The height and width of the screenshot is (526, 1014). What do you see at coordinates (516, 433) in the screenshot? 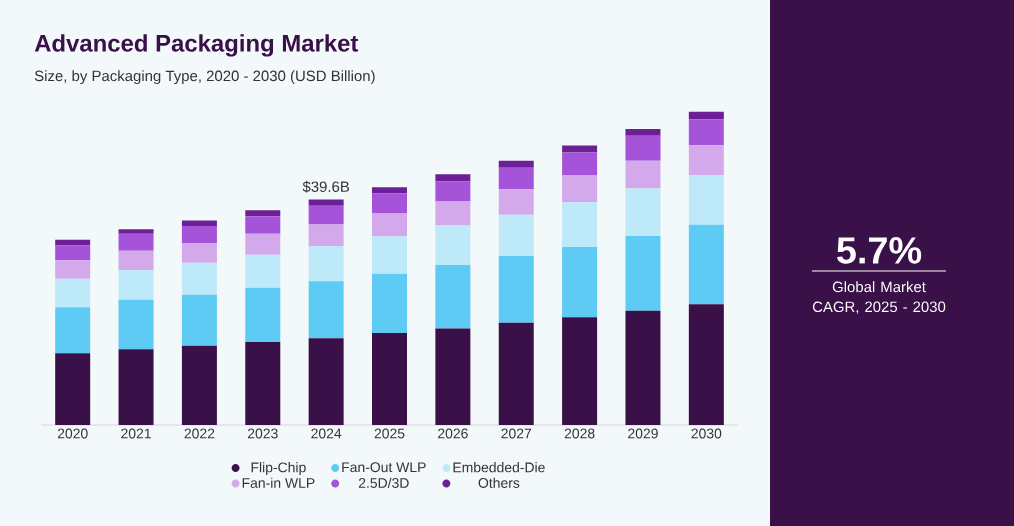
I see `x-tick-label: 2027` at bounding box center [516, 433].